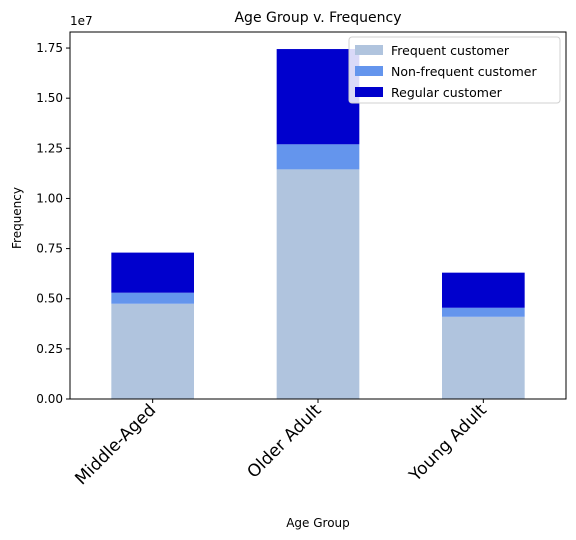  What do you see at coordinates (49, 349) in the screenshot?
I see `y-tick-label: 0.25` at bounding box center [49, 349].